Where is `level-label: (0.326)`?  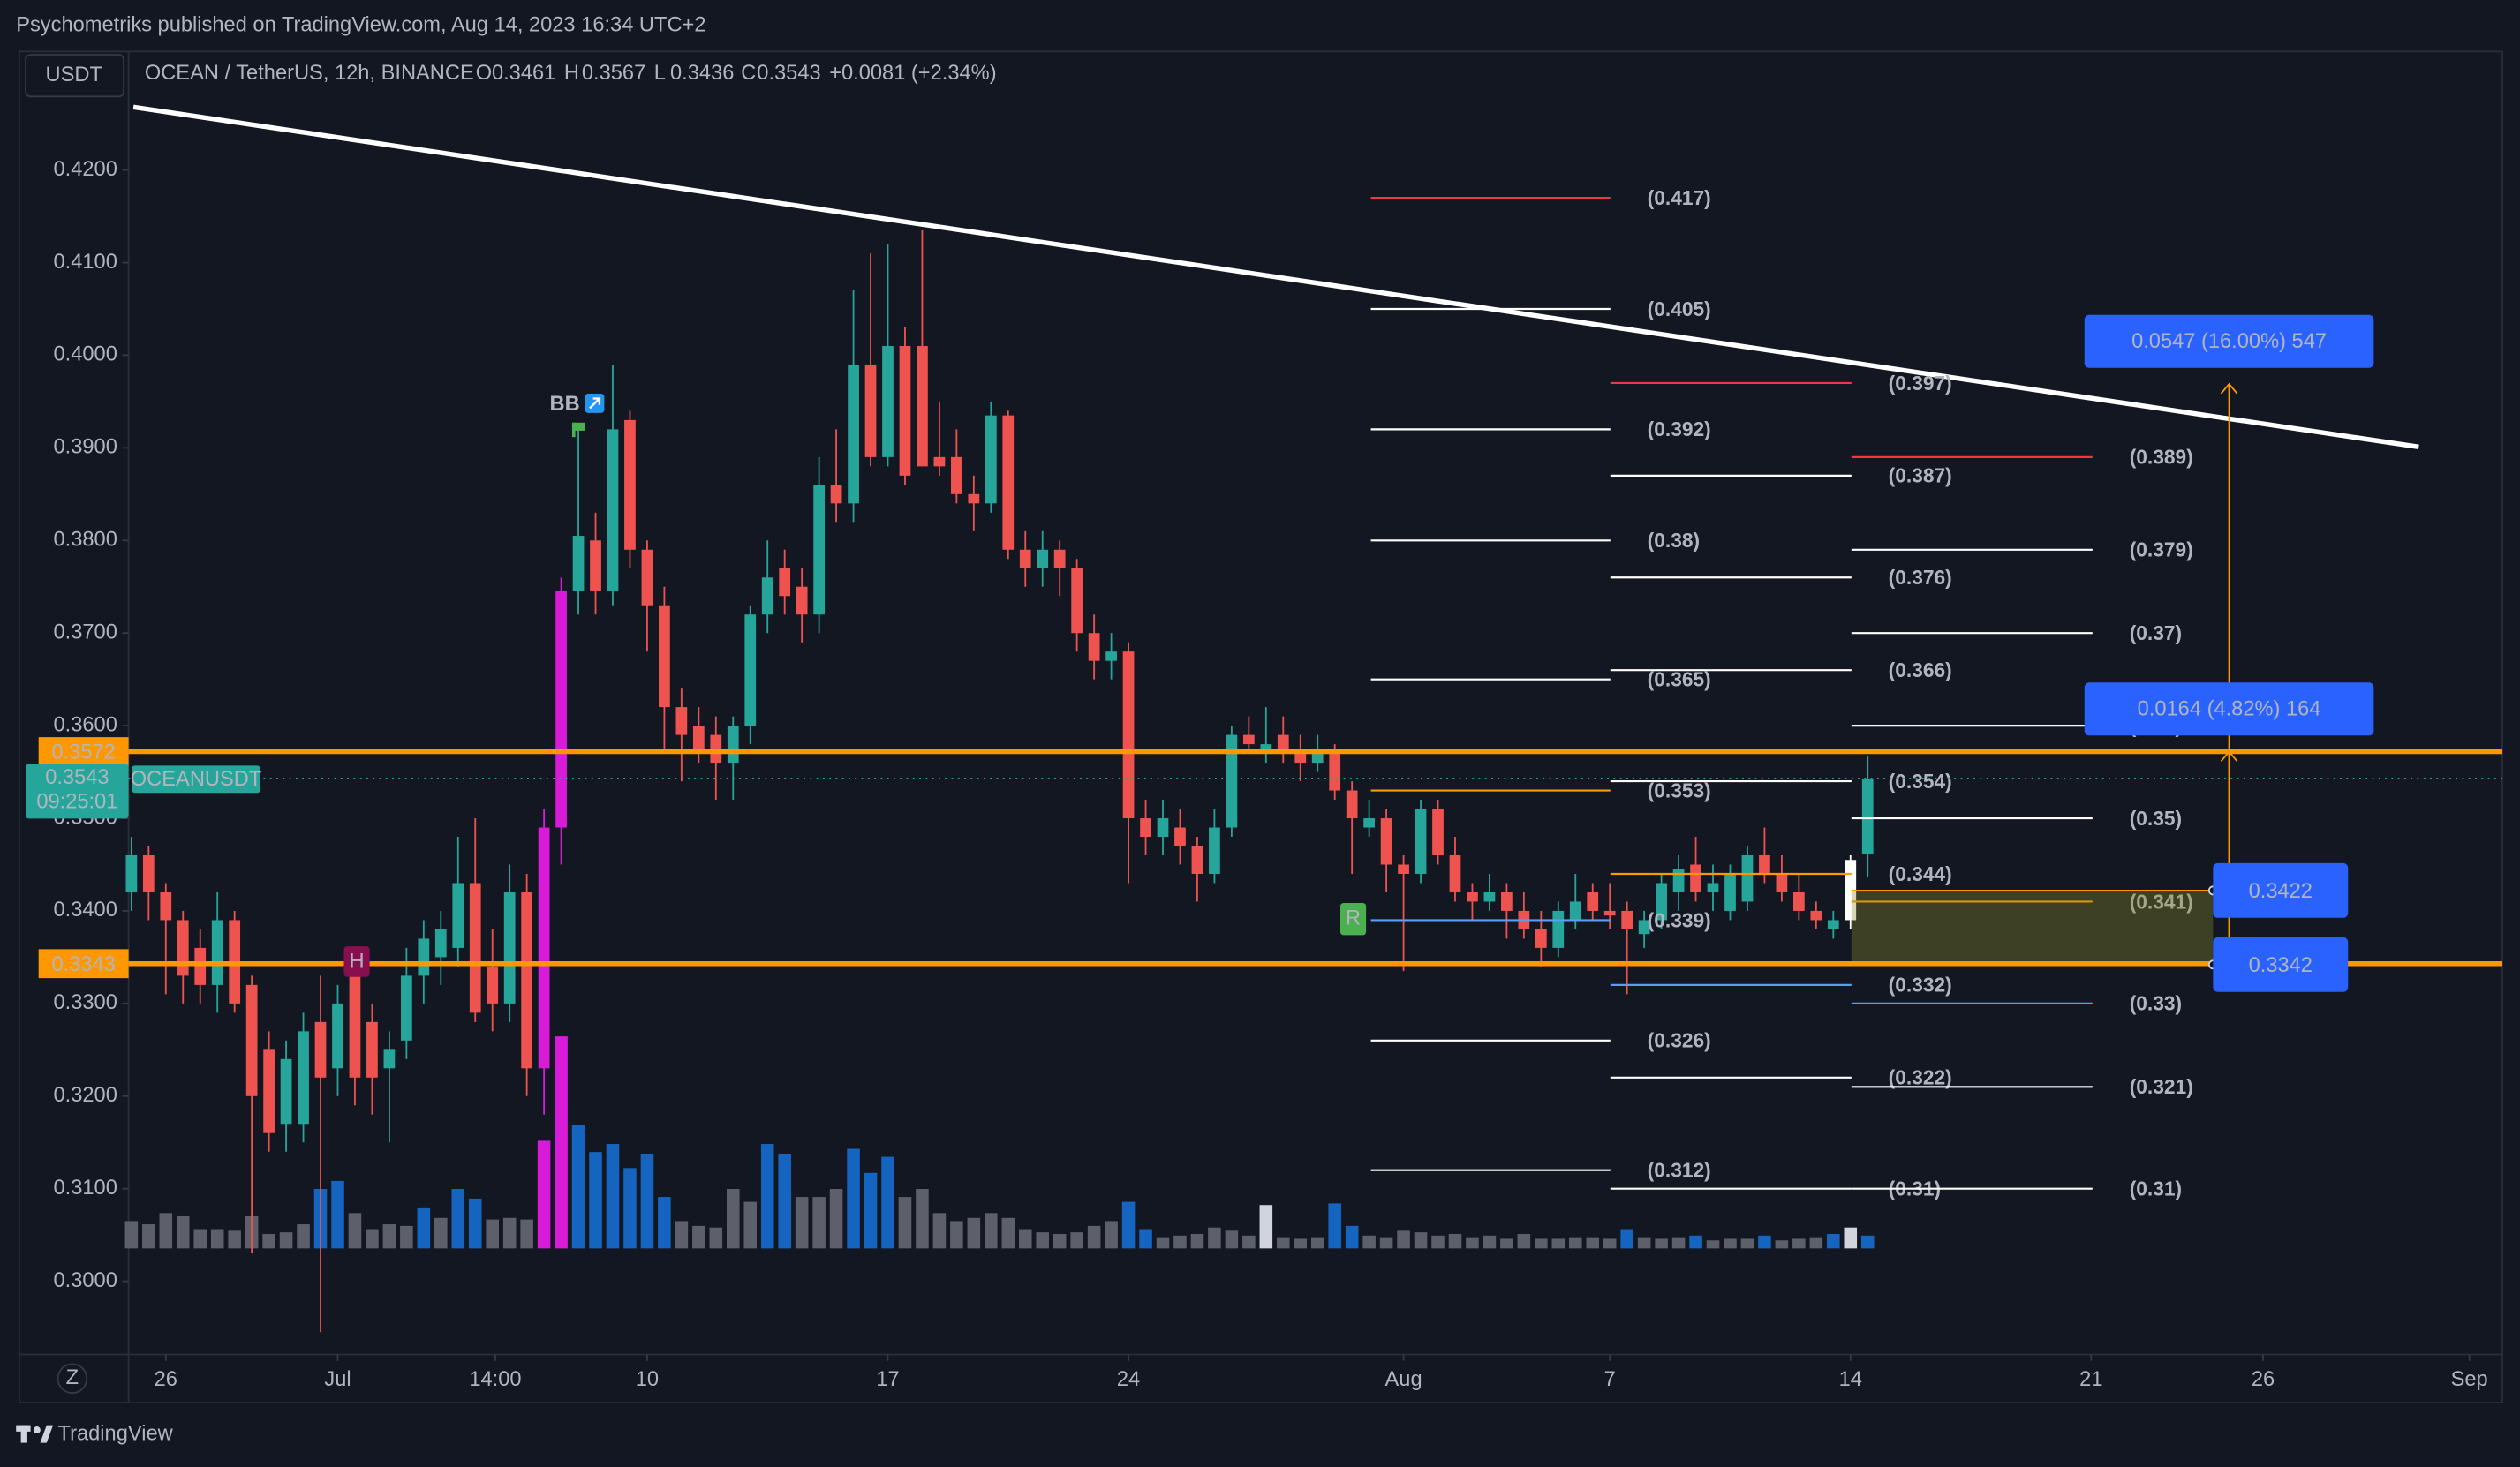
level-label: (0.326) is located at coordinates (1679, 1040).